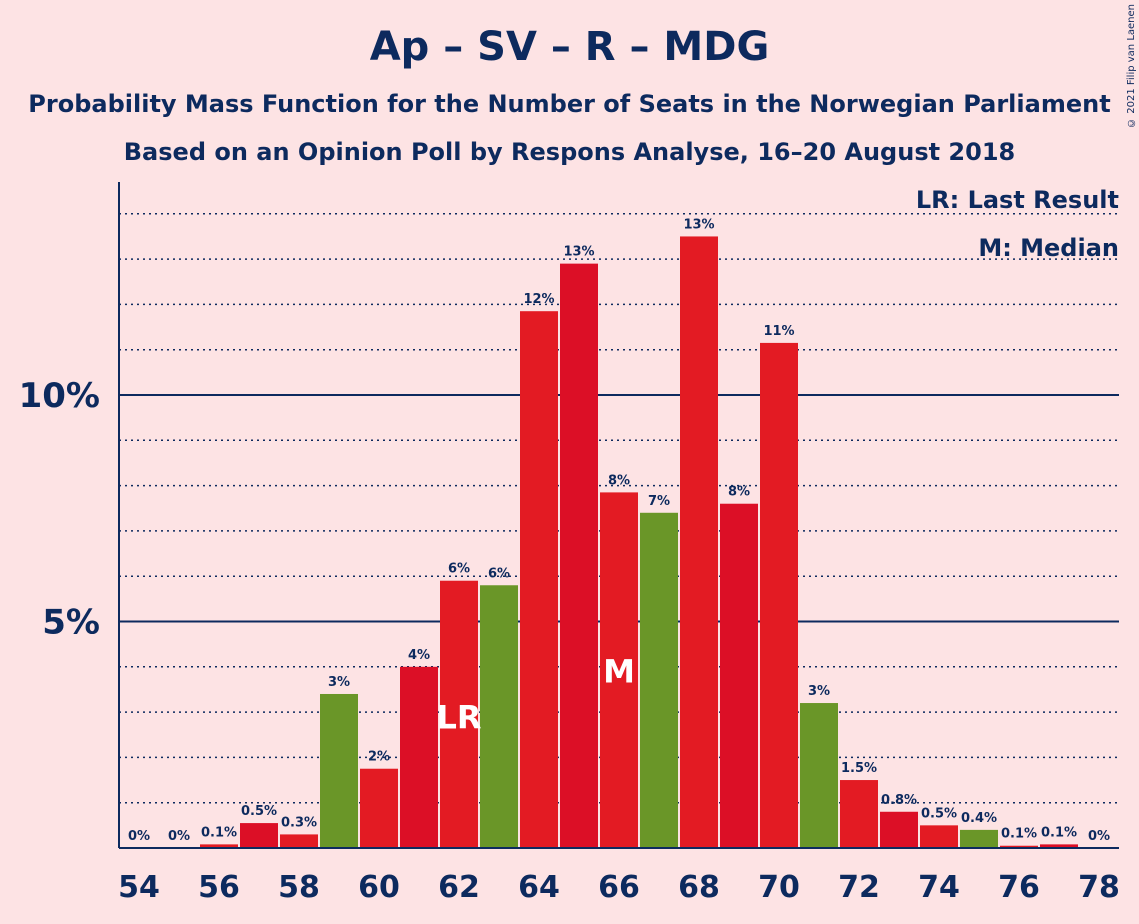 This screenshot has height=924, width=1139. What do you see at coordinates (219, 887) in the screenshot?
I see `x-tick-label: 56` at bounding box center [219, 887].